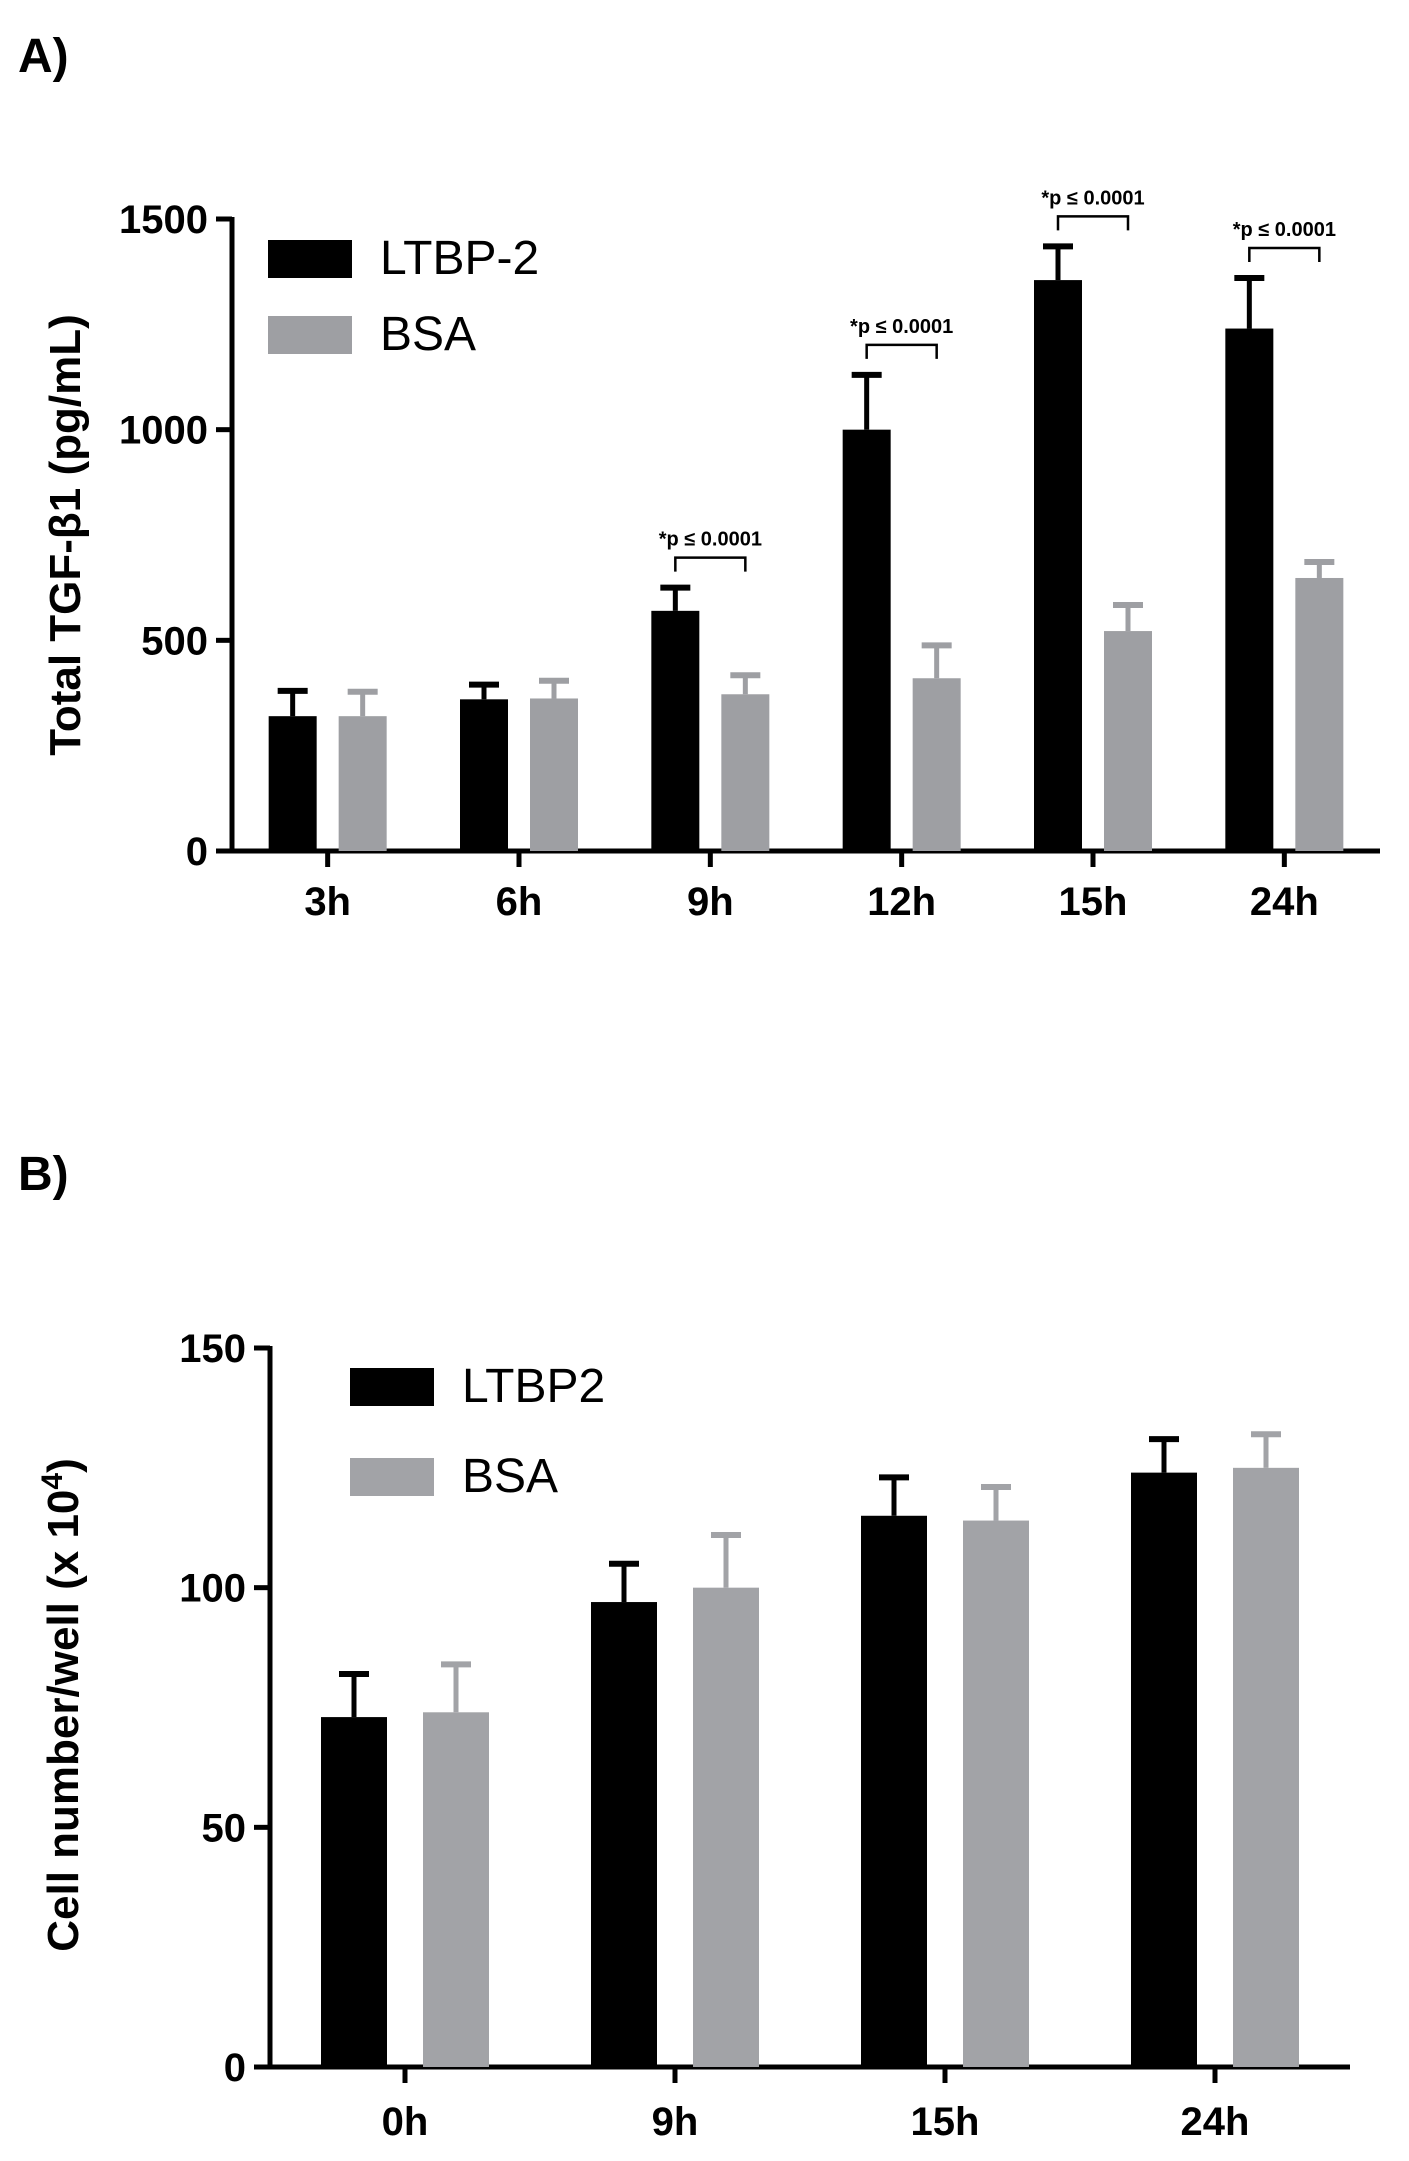 The width and height of the screenshot is (1409, 2161). Describe the element at coordinates (212, 1349) in the screenshot. I see `y-tick-label: 150` at that location.